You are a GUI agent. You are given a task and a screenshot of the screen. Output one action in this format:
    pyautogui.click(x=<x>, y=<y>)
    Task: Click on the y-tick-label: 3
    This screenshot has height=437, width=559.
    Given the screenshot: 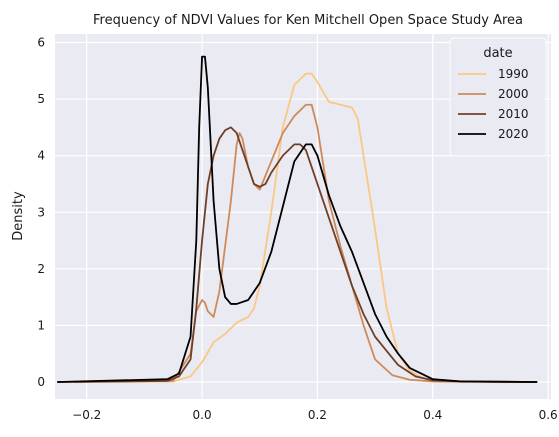 What is the action you would take?
    pyautogui.click(x=41, y=212)
    